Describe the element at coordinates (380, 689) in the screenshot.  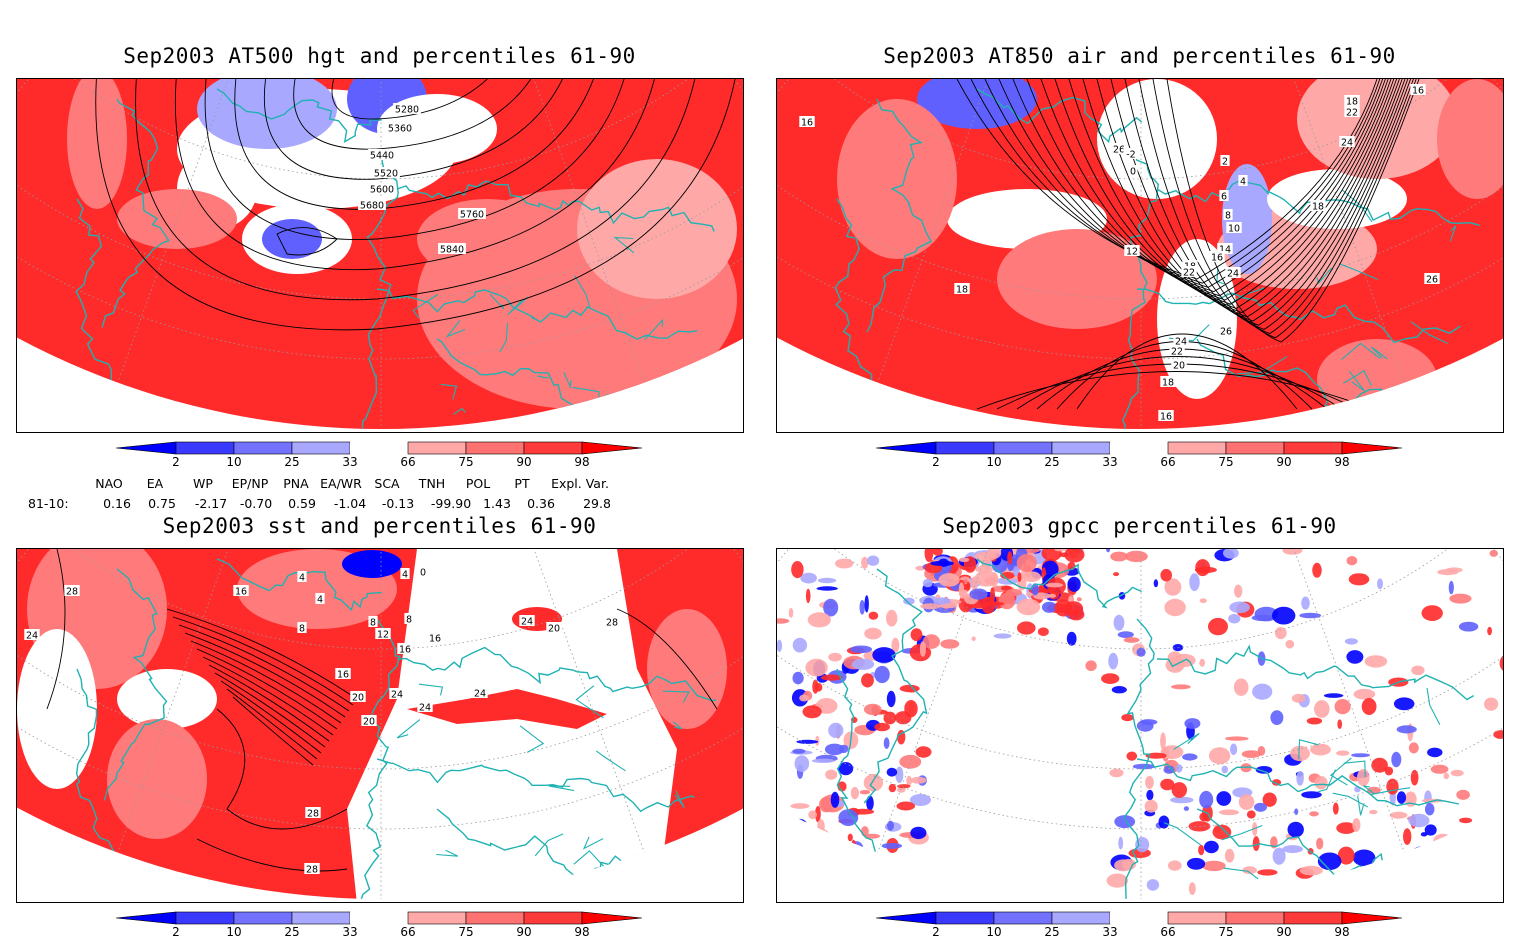
I see `parallel-line` at that location.